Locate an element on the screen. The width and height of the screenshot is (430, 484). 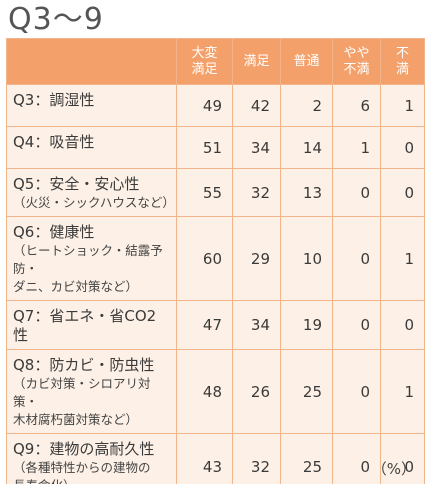
percentage-cell: 14 is located at coordinates (306, 147).